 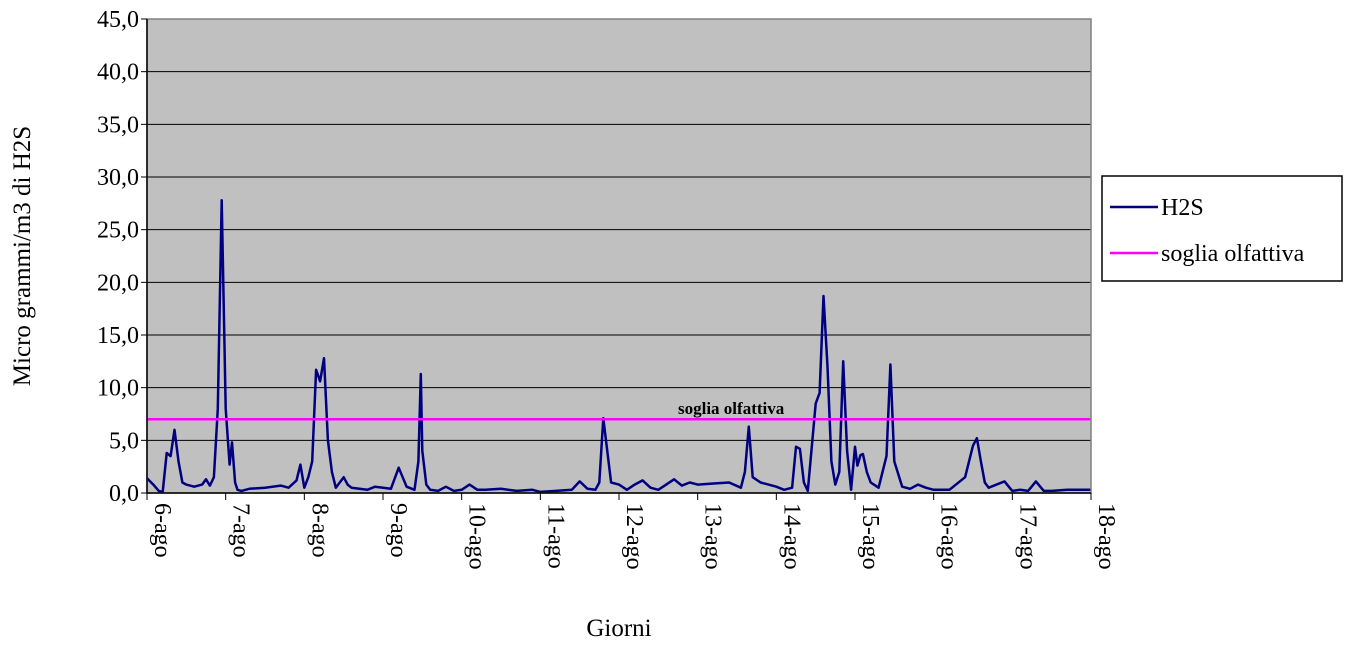 What do you see at coordinates (118, 20) in the screenshot?
I see `y-tick-label: 45,0` at bounding box center [118, 20].